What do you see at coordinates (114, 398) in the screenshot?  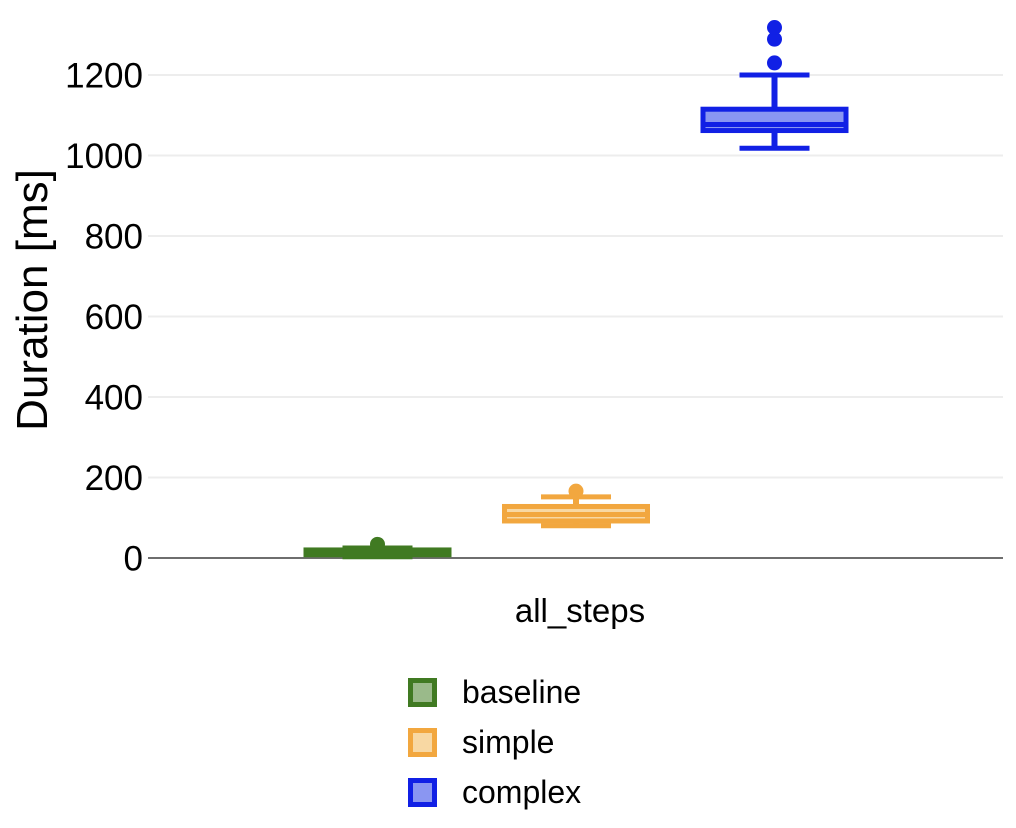 I see `y-tick-label: 400` at bounding box center [114, 398].